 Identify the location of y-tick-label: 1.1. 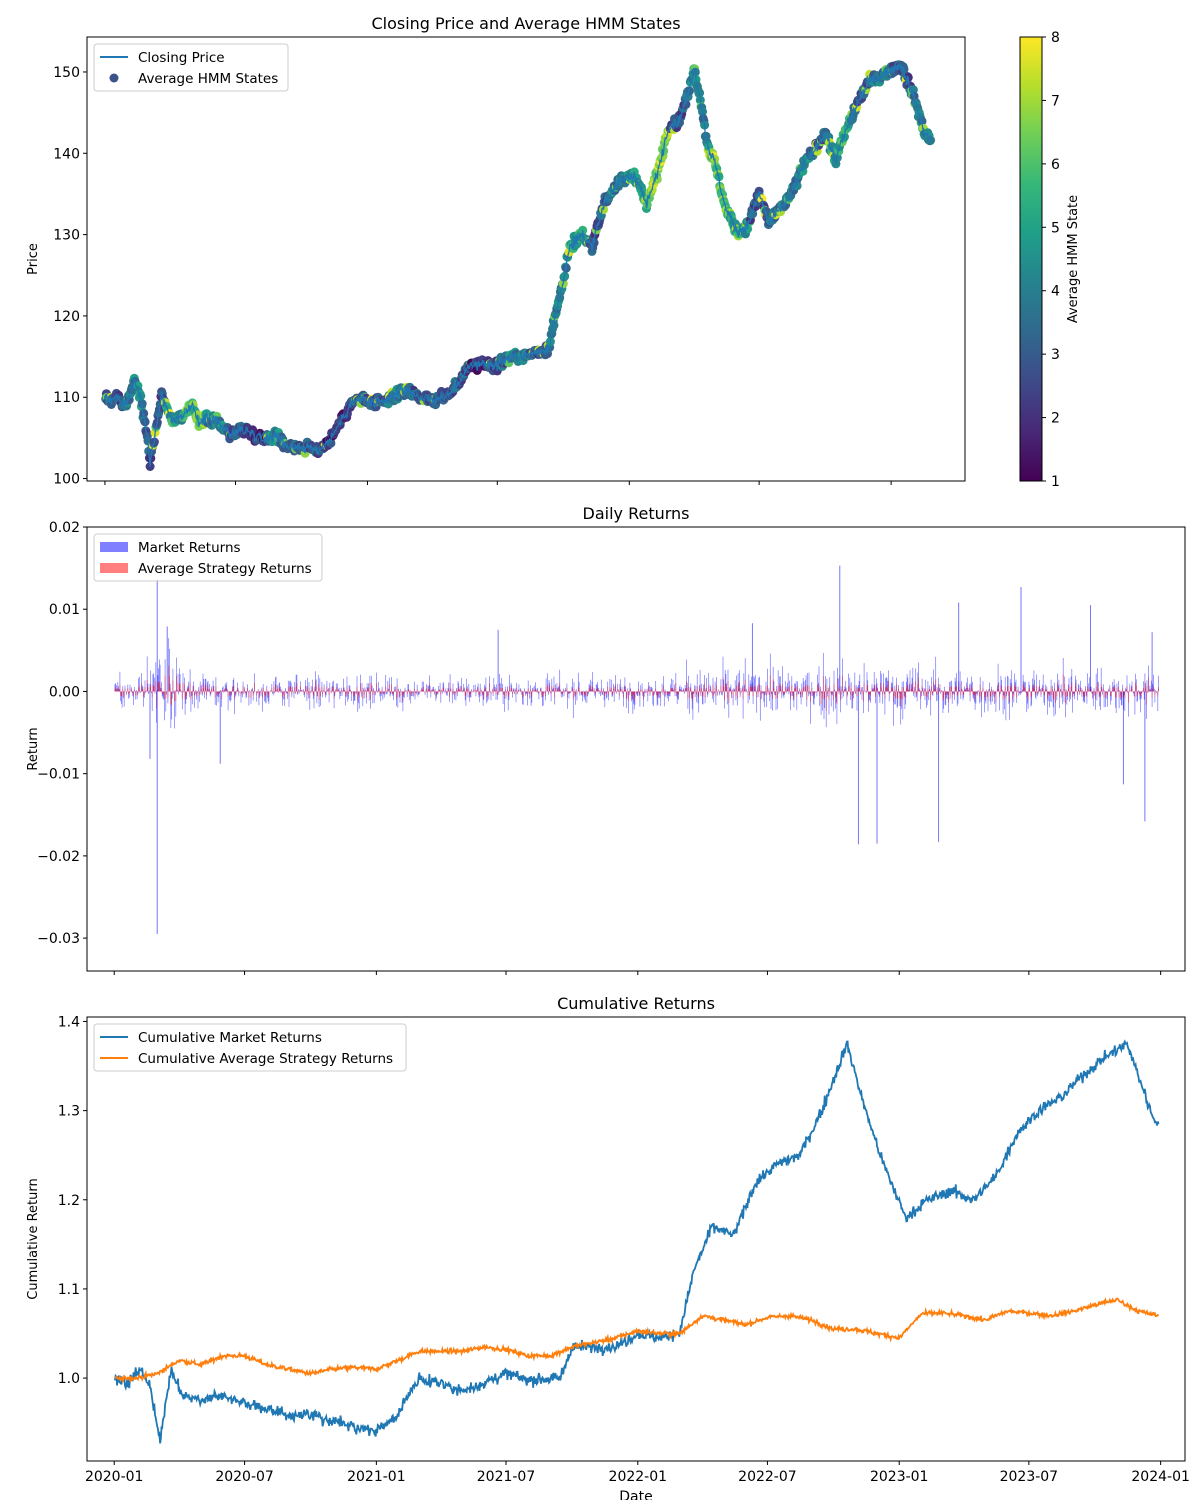
(69, 1290).